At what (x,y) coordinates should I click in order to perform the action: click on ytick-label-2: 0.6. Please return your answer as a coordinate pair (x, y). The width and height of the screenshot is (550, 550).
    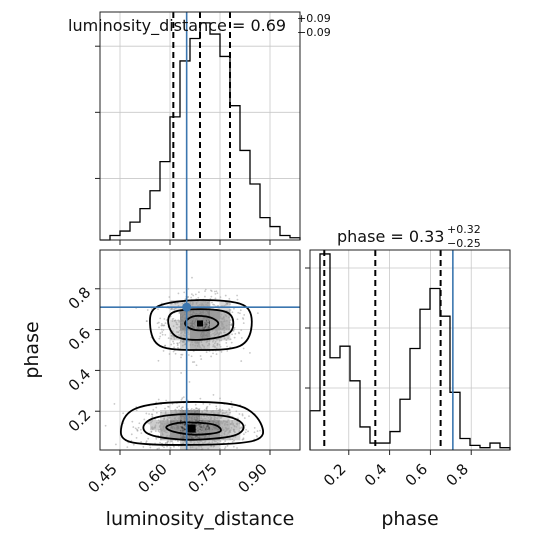
    Looking at the image, I should click on (80, 339).